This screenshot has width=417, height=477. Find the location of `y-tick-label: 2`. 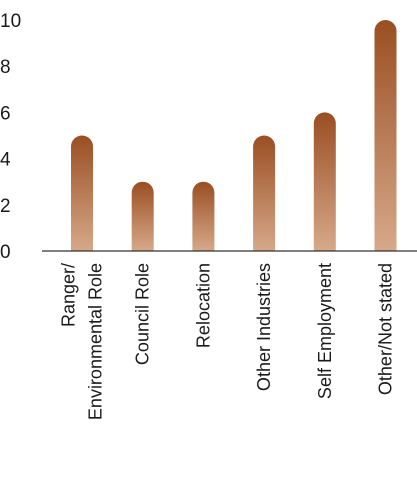

y-tick-label: 2 is located at coordinates (5, 206).